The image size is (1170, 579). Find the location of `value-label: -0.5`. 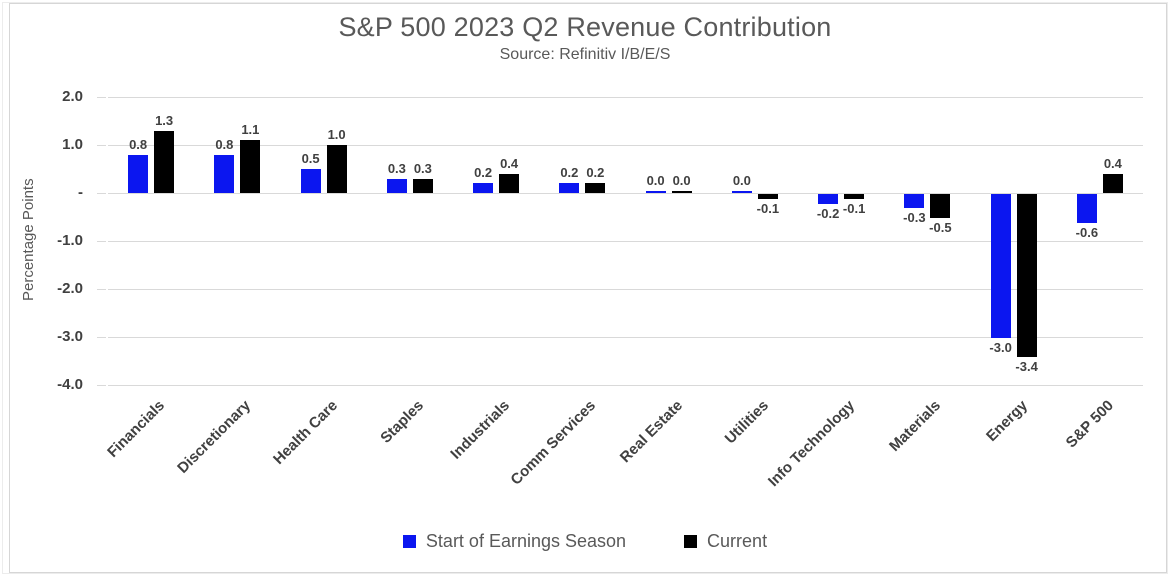

value-label: -0.5 is located at coordinates (940, 227).